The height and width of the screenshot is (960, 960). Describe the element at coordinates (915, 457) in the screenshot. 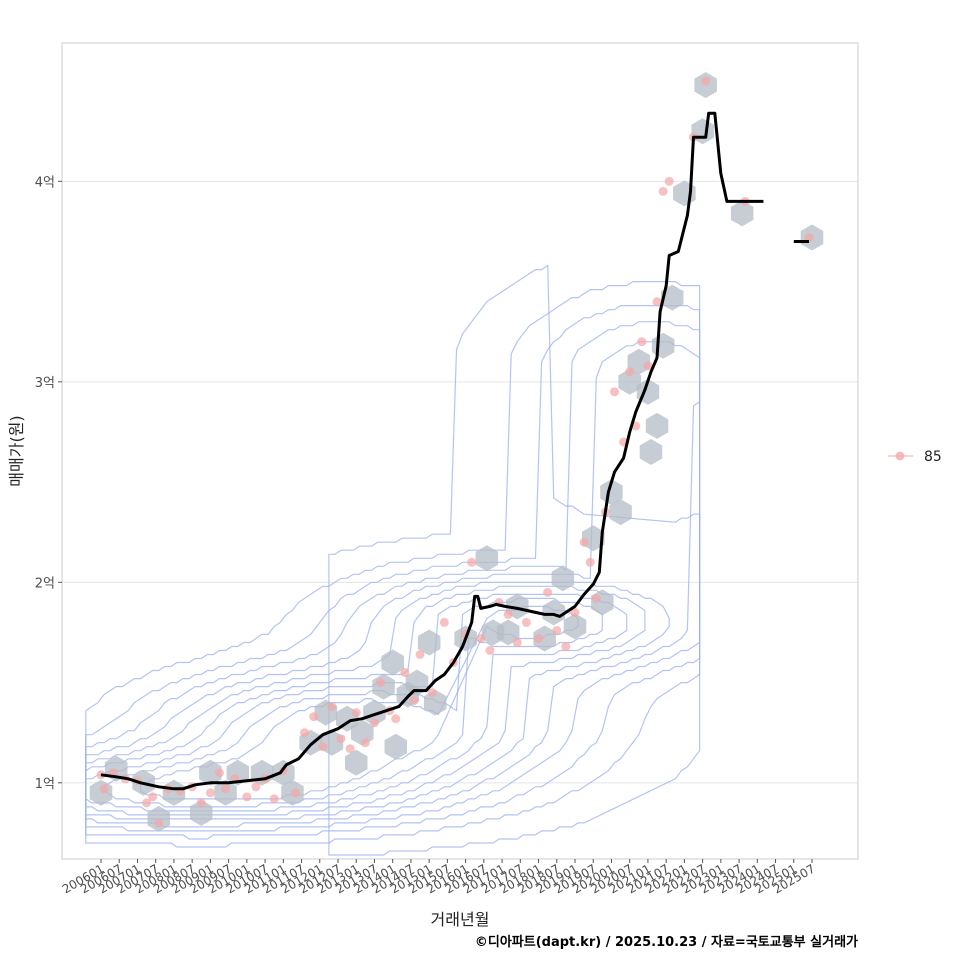

I see `legend: 85` at that location.